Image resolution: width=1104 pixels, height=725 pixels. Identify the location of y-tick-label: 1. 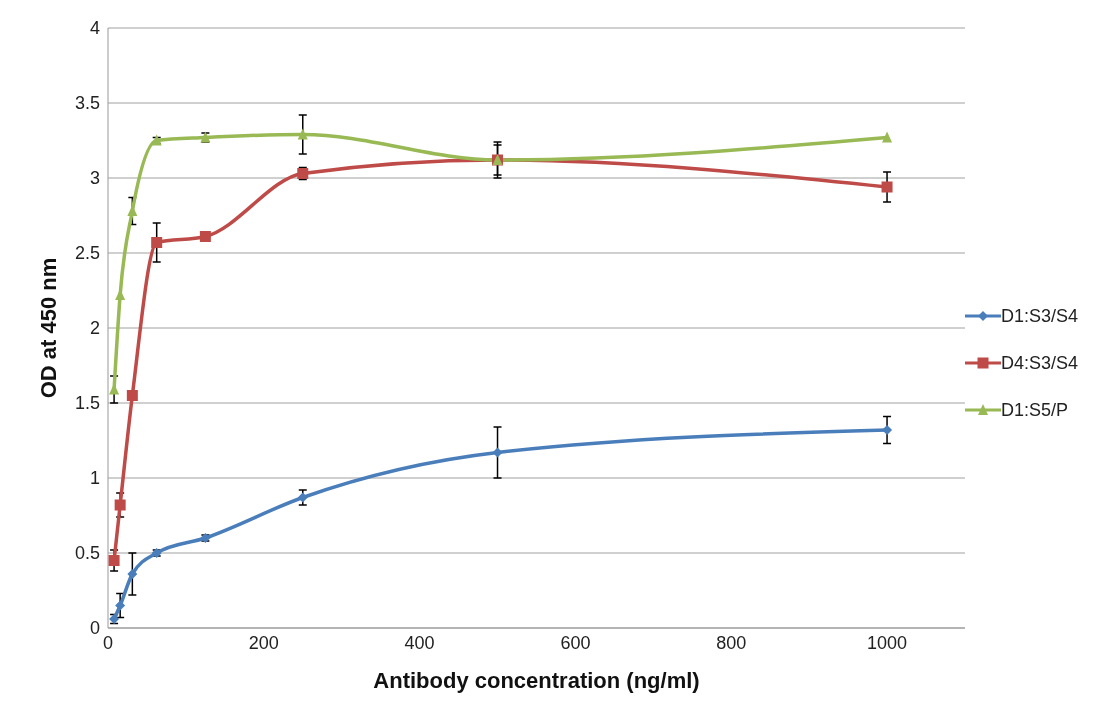
(94, 478).